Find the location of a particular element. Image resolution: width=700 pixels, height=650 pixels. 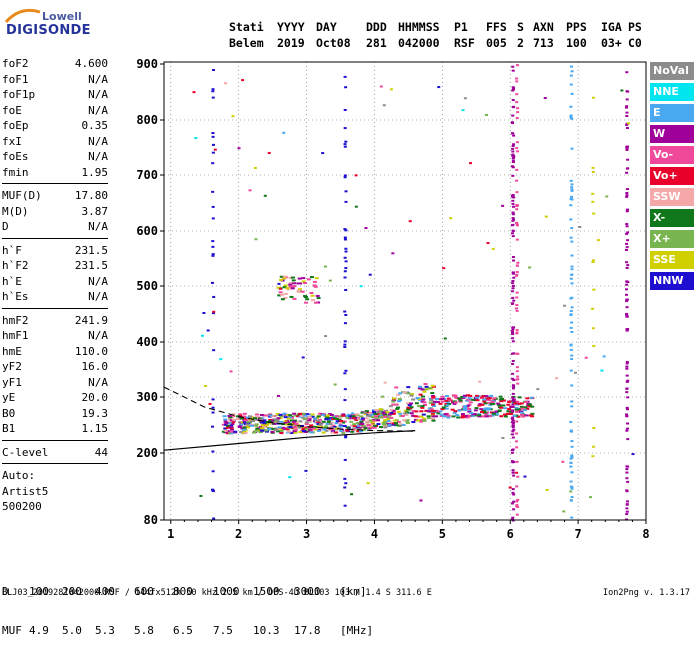

muf-table-cell: 600 is located at coordinates (144, 591).